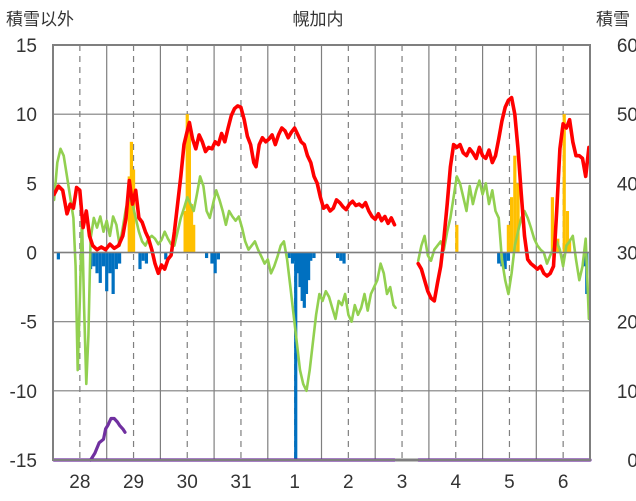 The width and height of the screenshot is (636, 501). Describe the element at coordinates (613, 20) in the screenshot. I see `right-axis-label: 積雪` at that location.